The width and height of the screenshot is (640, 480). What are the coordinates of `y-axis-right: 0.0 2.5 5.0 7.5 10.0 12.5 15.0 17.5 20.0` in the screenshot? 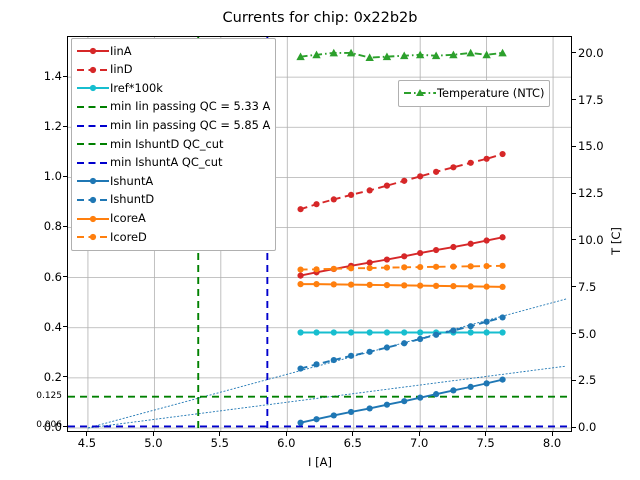 It's located at (609, 240).